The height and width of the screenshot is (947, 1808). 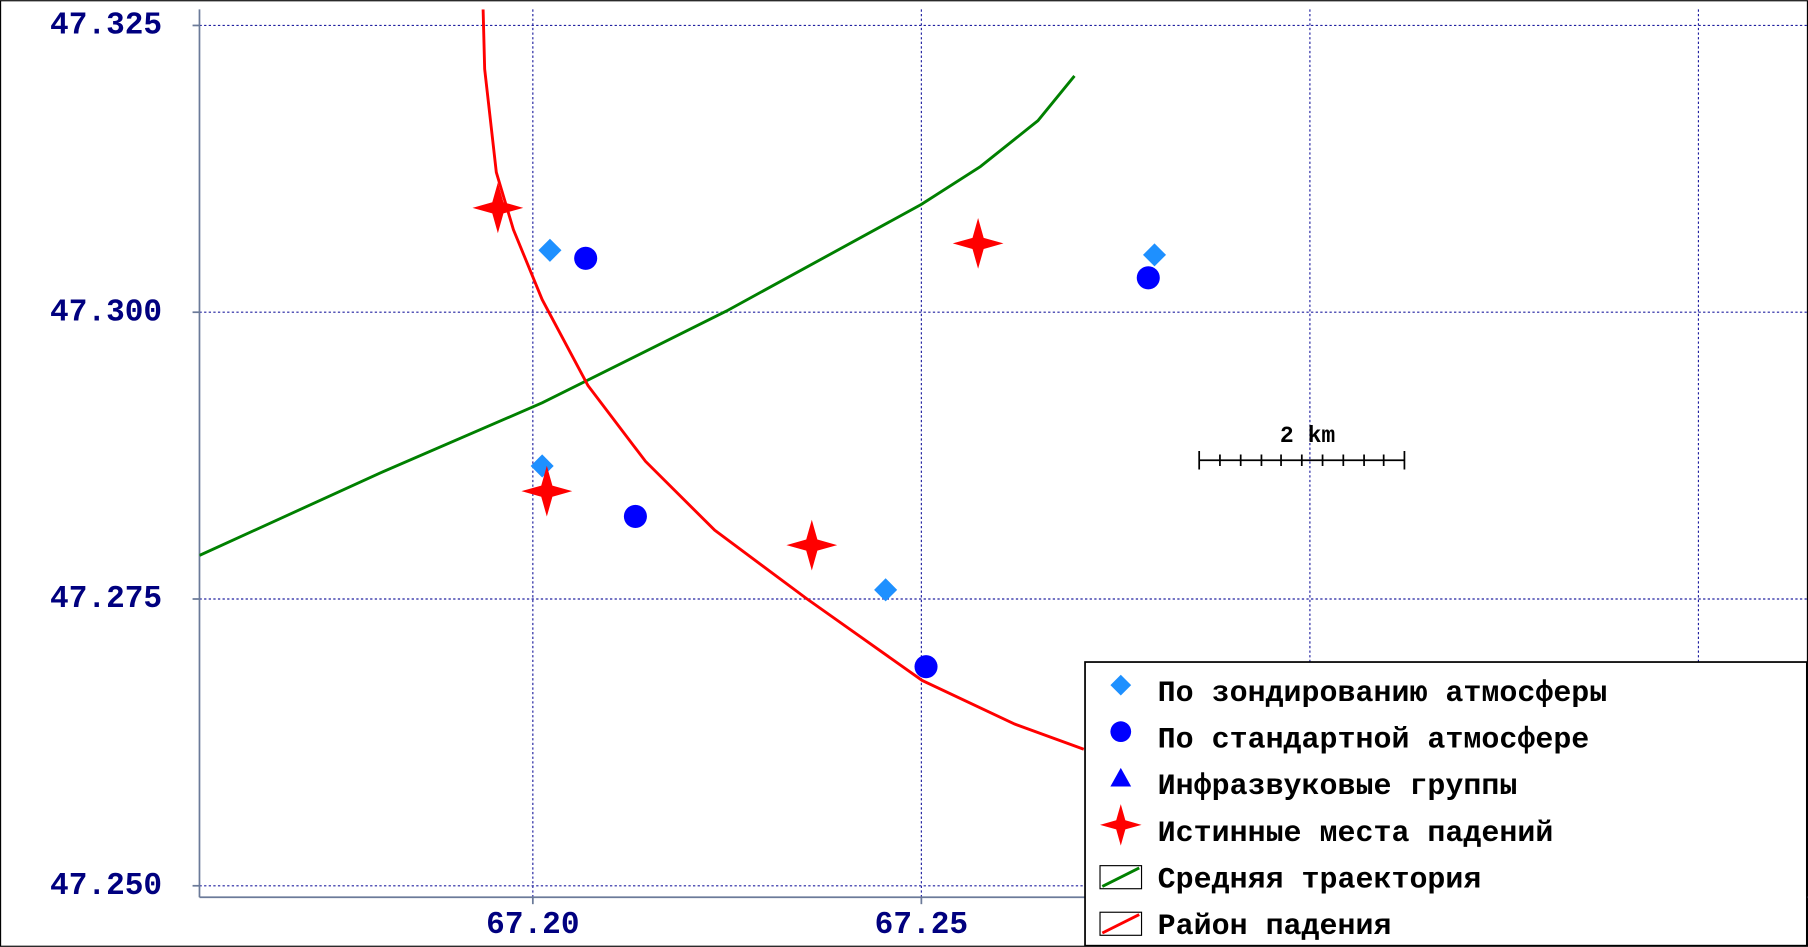 What do you see at coordinates (106, 312) in the screenshot?
I see `y-tick-label: 47.300` at bounding box center [106, 312].